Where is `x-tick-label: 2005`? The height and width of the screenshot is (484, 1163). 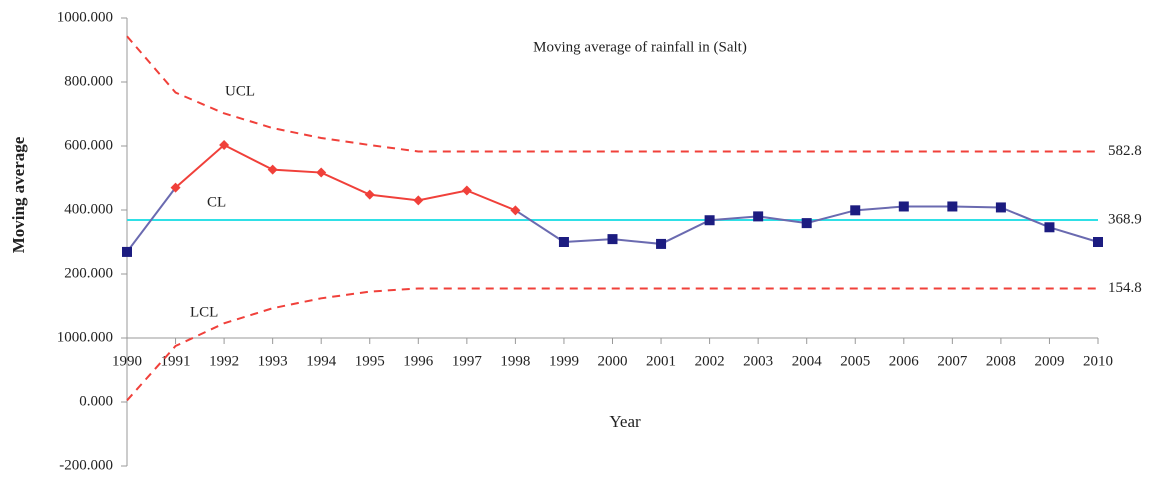 x-tick-label: 2005 is located at coordinates (855, 361).